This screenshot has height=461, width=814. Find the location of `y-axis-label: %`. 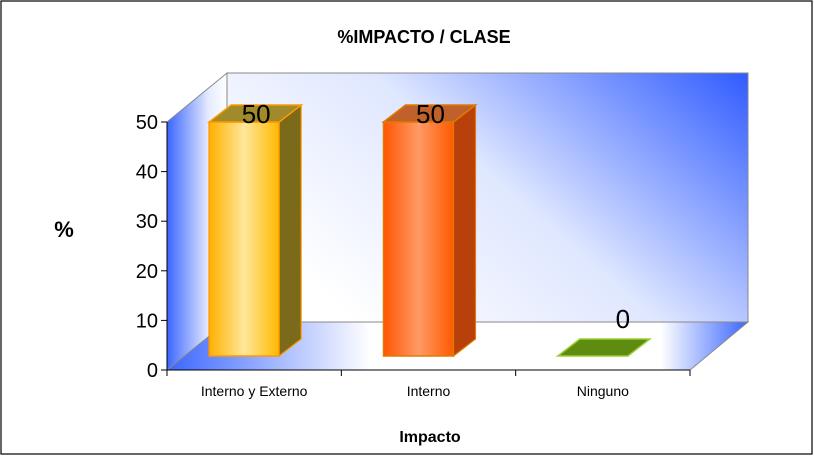

y-axis-label: % is located at coordinates (64, 229).